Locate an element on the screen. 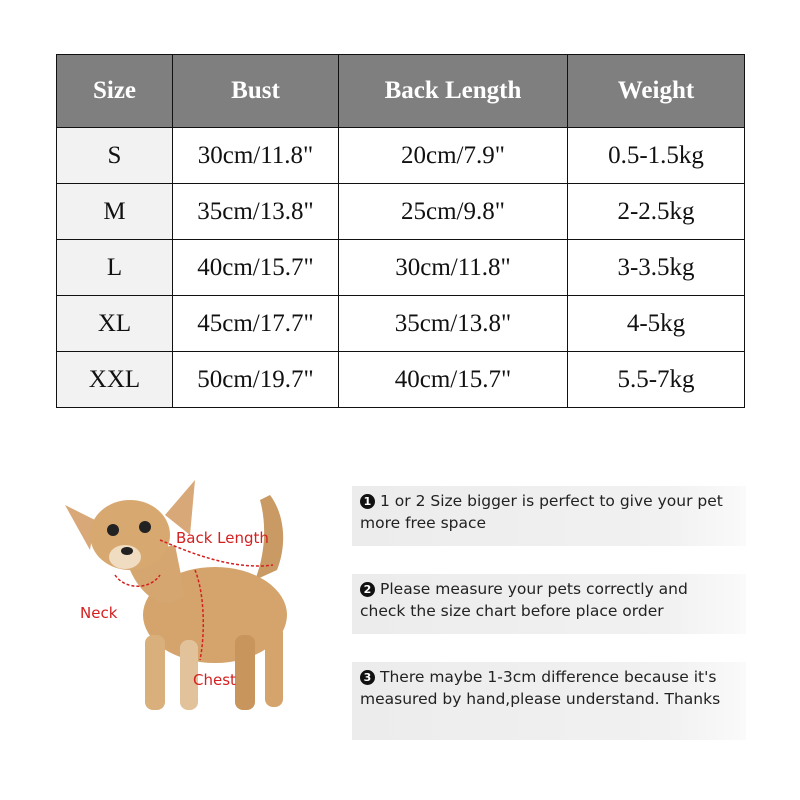 The image size is (800, 800). cell-back-length: 30cm/11.8" is located at coordinates (453, 267).